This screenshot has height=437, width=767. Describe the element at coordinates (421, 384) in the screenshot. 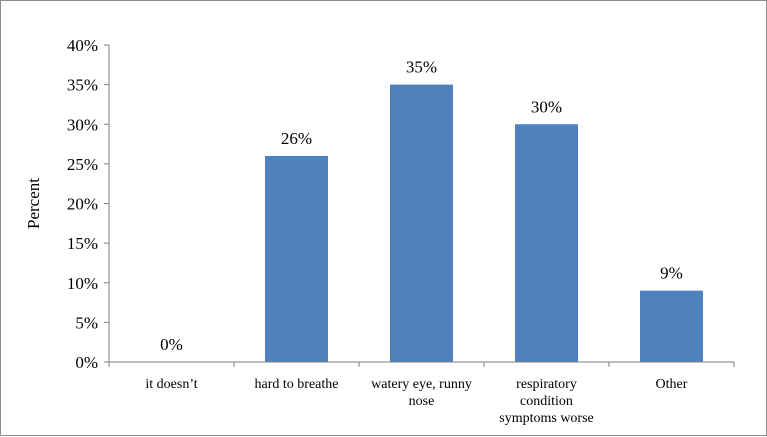

I see `category-label: watery eye, runny` at that location.